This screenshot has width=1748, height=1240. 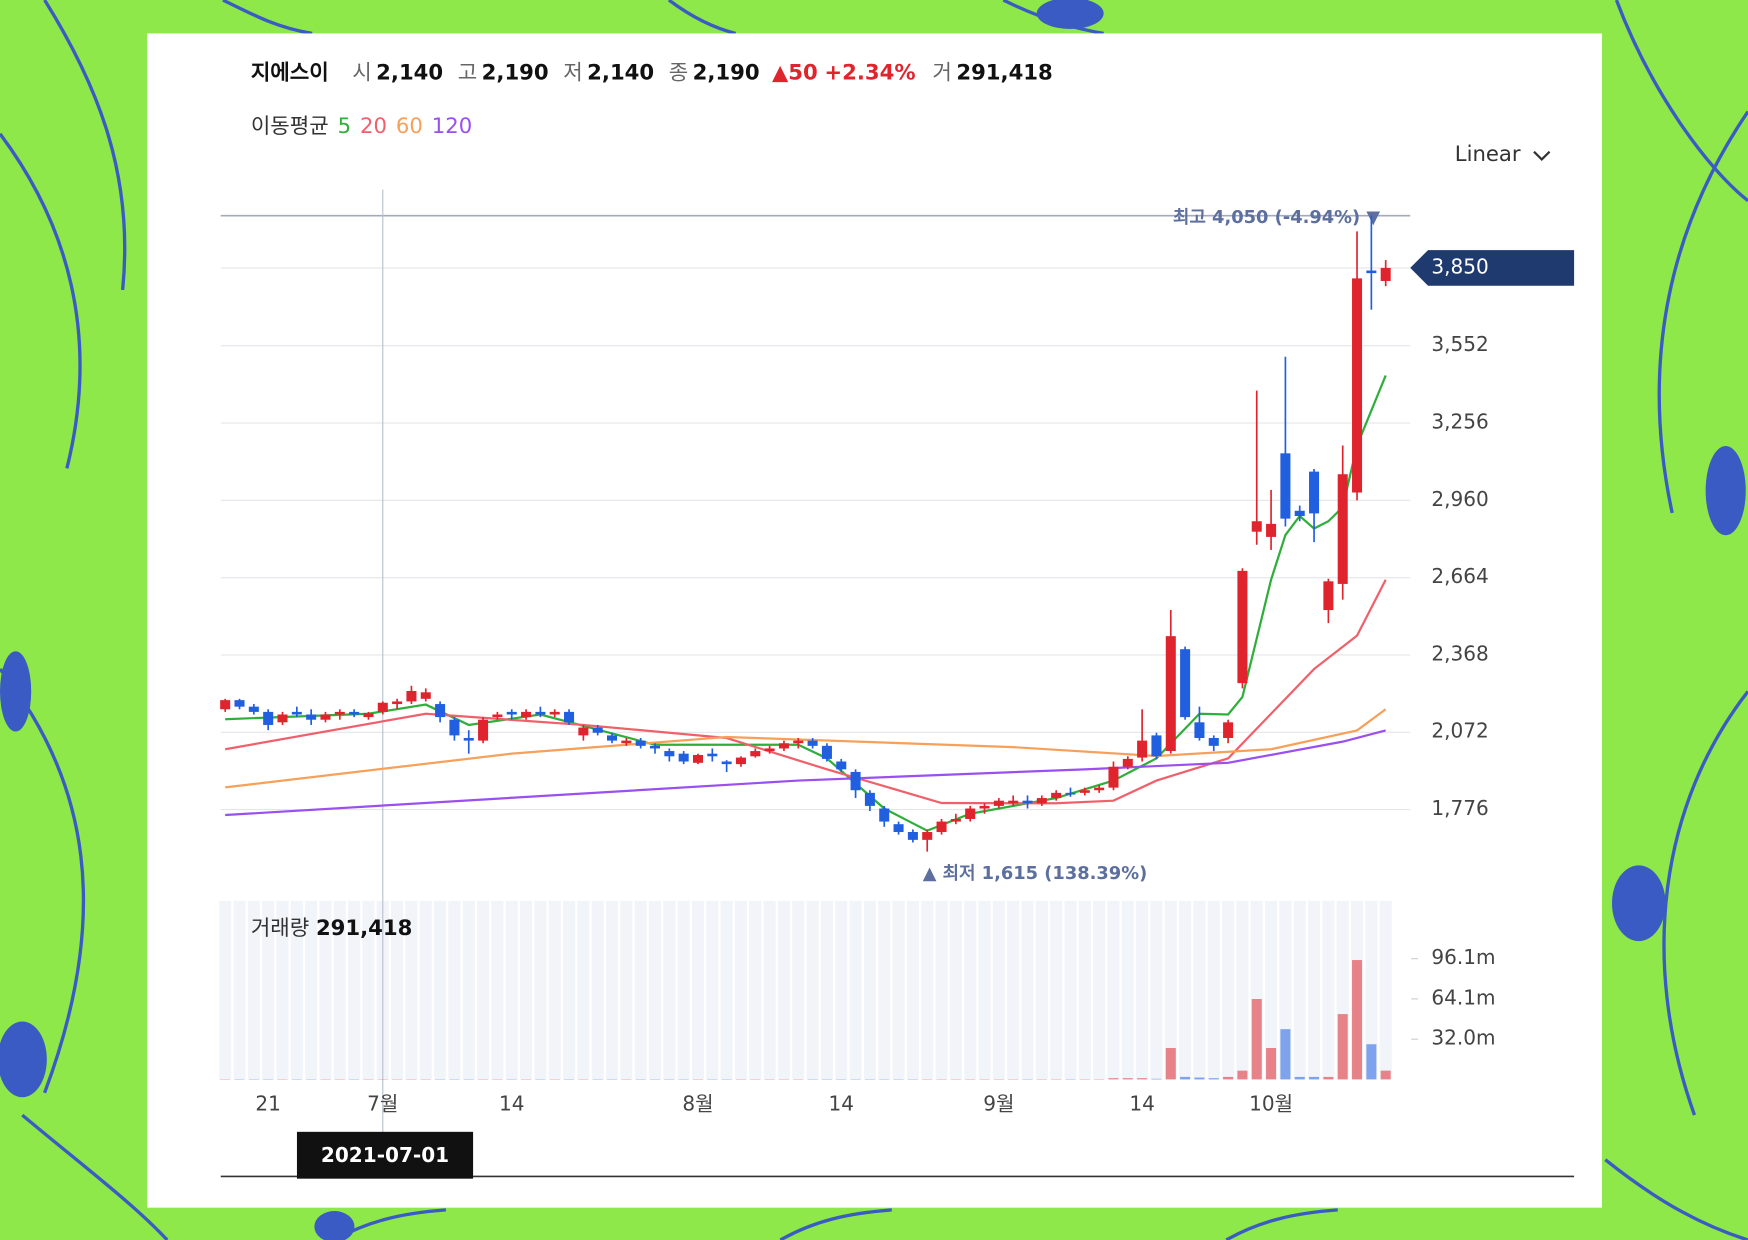 I want to click on volume-tick-label: 64.1m, so click(x=1463, y=997).